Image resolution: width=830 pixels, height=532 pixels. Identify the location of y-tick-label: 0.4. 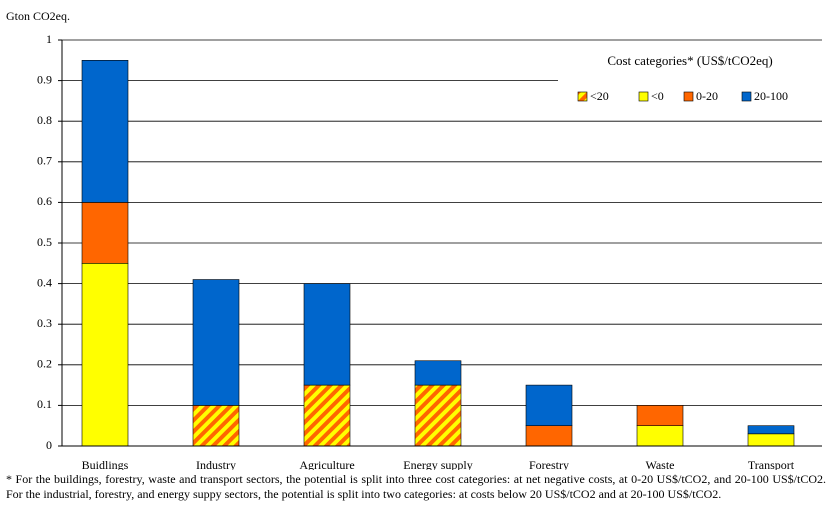
(44, 282).